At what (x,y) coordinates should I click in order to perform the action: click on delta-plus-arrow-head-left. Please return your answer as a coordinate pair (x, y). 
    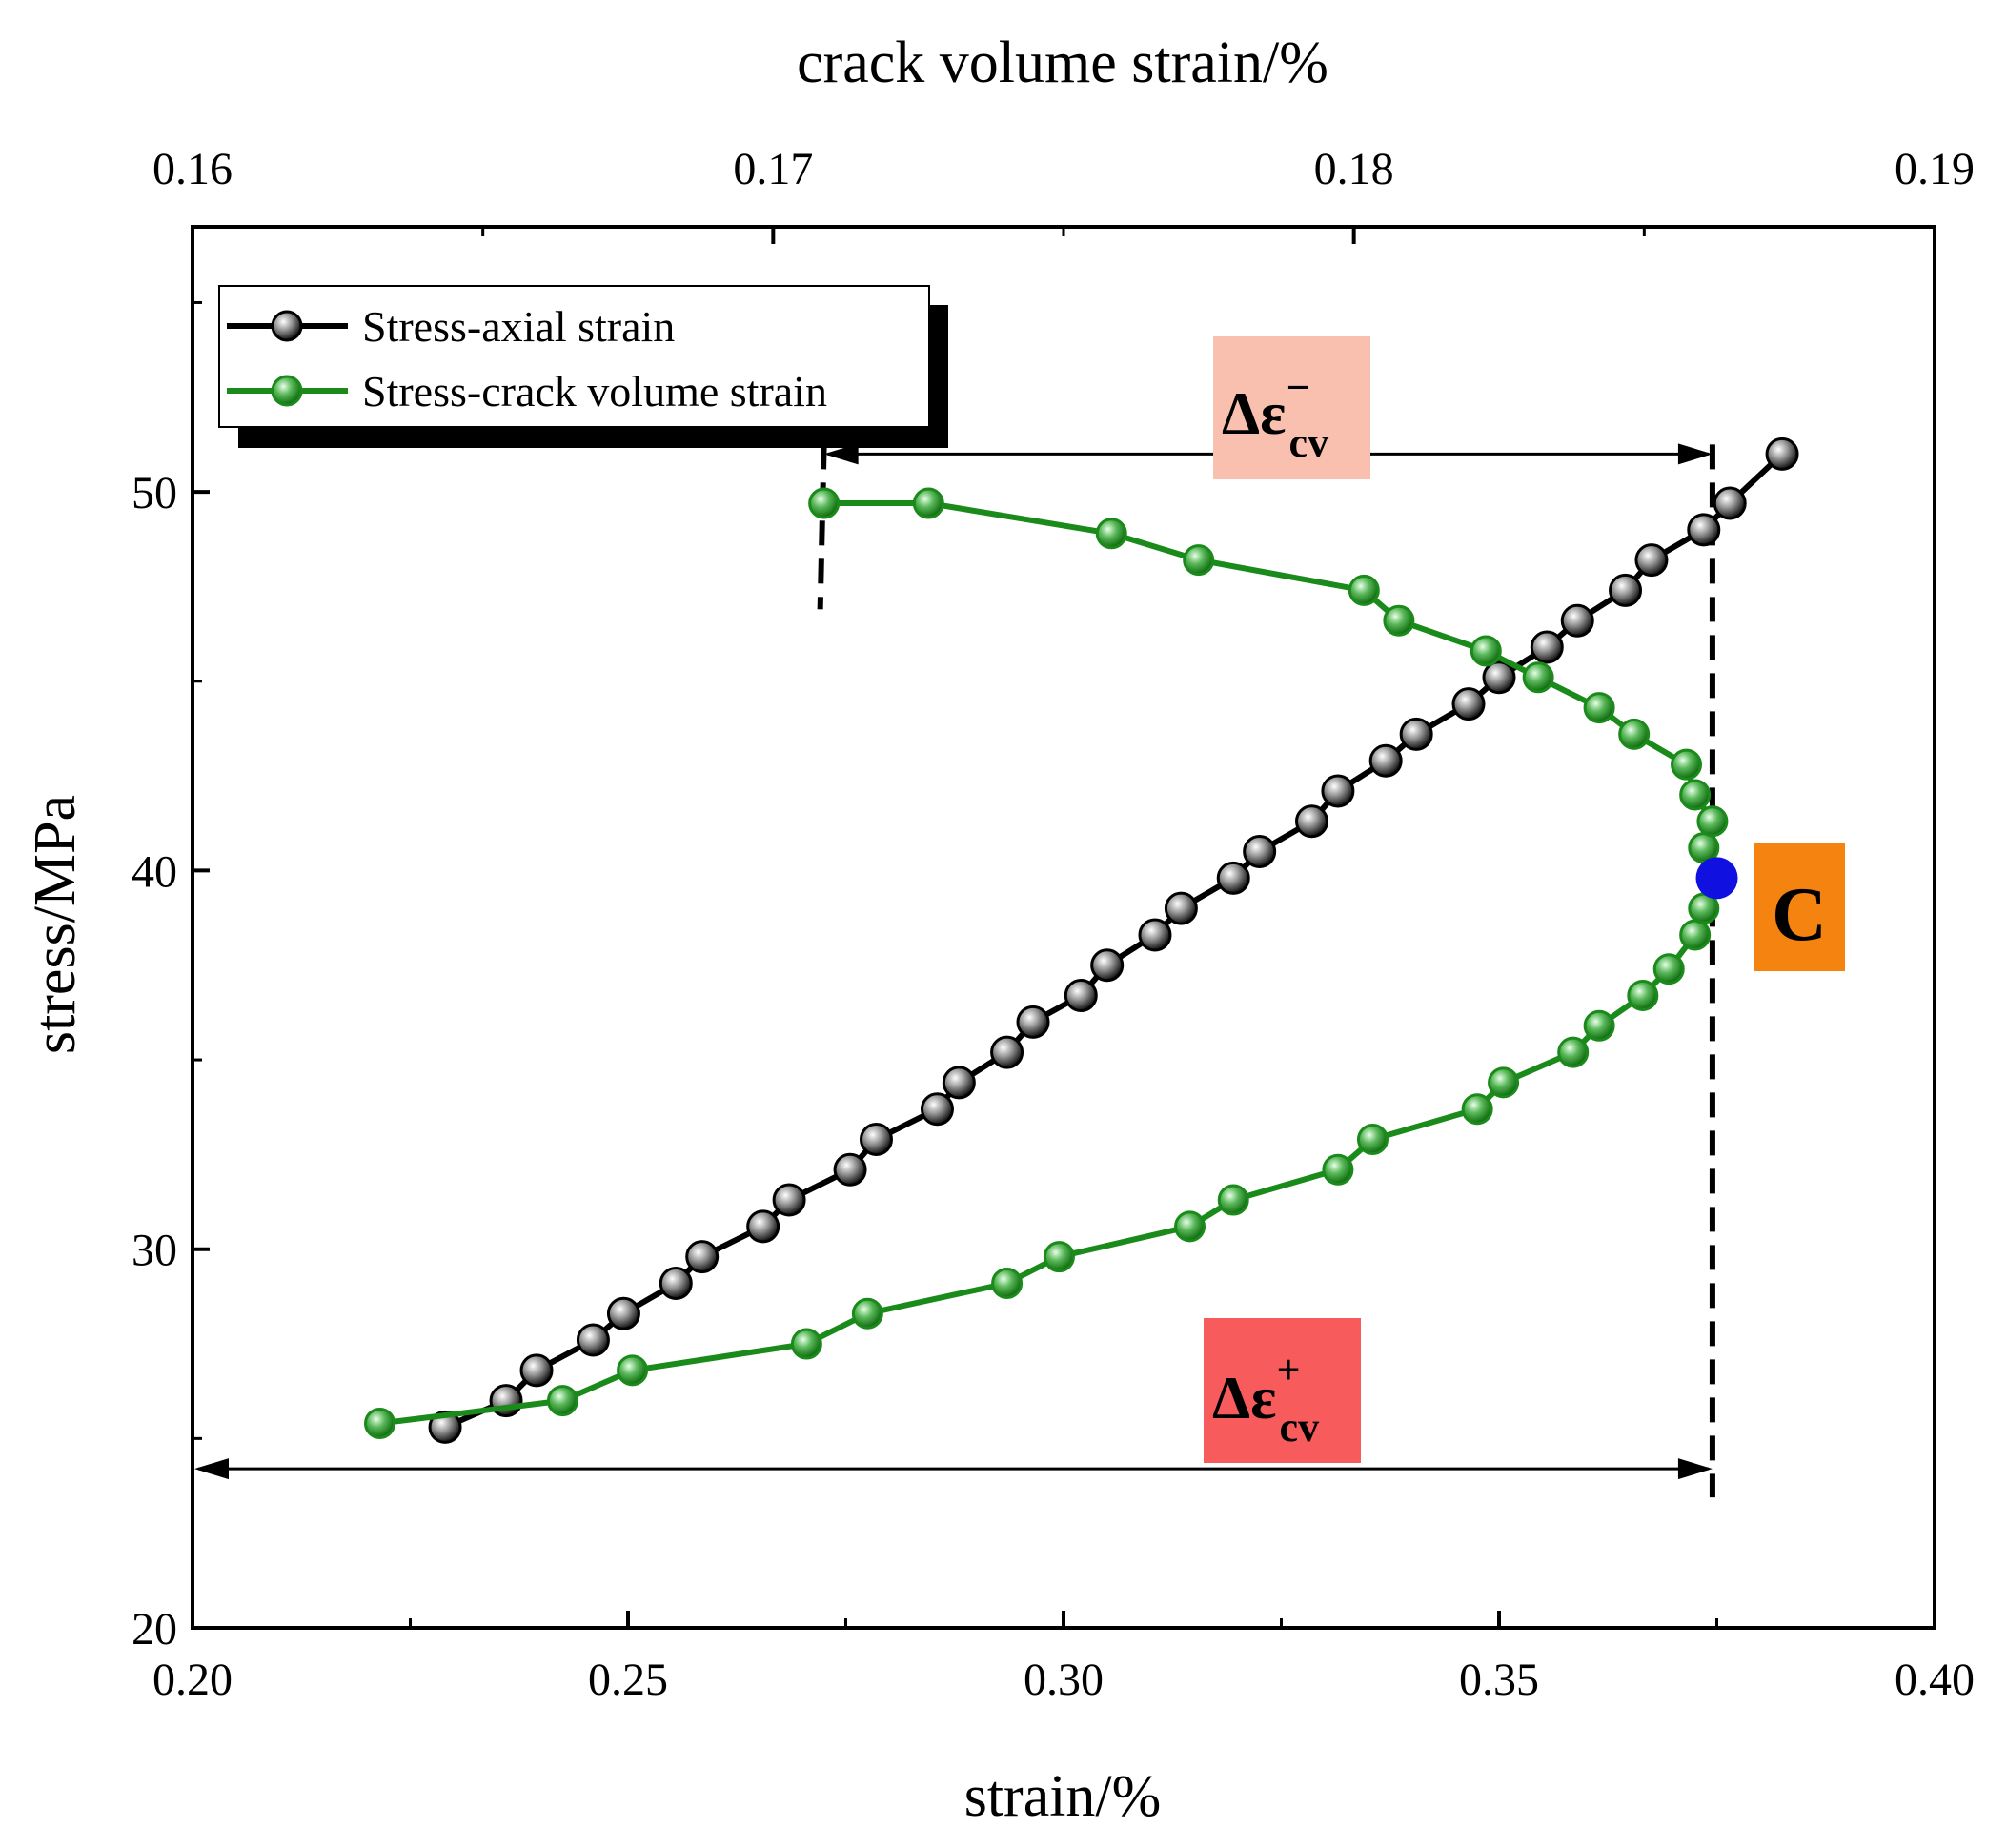
    Looking at the image, I should click on (211, 1469).